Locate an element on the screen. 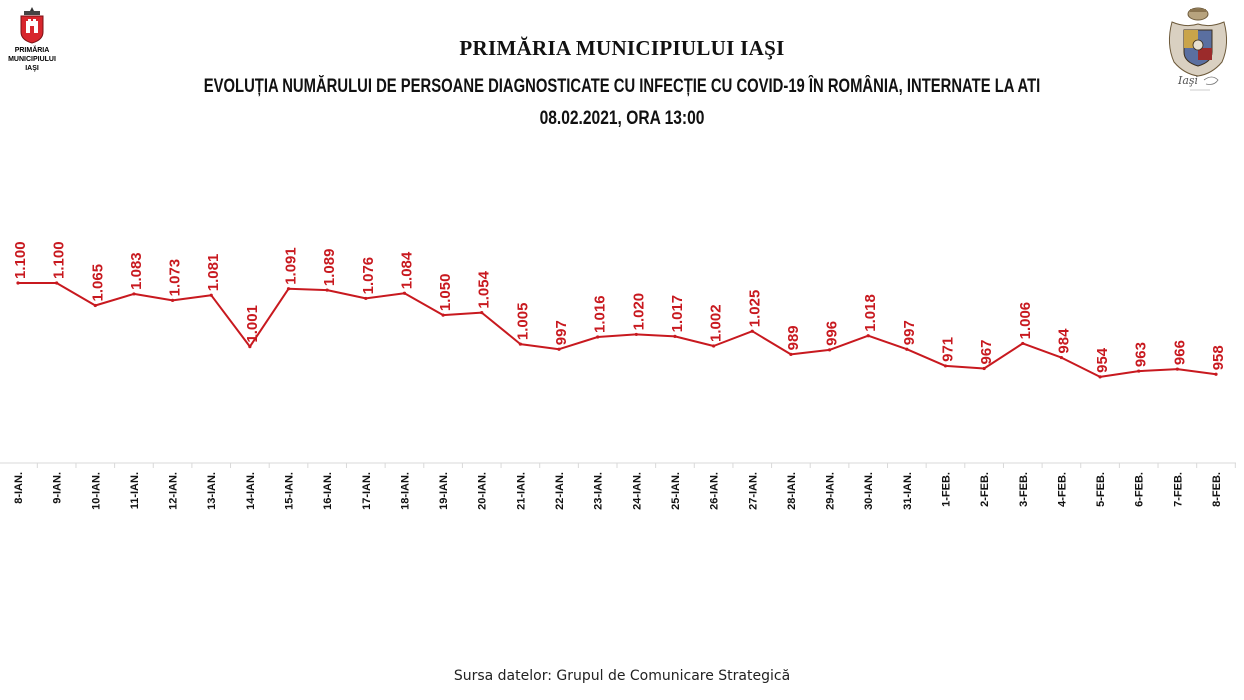 The image size is (1244, 700). x-tick-label: 10-IAN. is located at coordinates (96, 491).